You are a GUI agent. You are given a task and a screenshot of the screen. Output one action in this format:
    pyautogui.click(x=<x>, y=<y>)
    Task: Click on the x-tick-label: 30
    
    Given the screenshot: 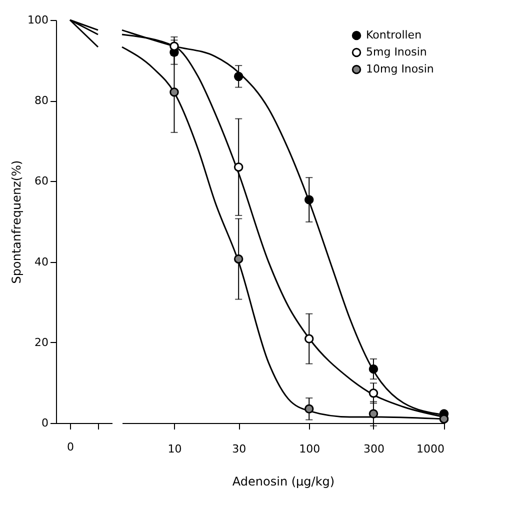 What is the action you would take?
    pyautogui.click(x=239, y=449)
    